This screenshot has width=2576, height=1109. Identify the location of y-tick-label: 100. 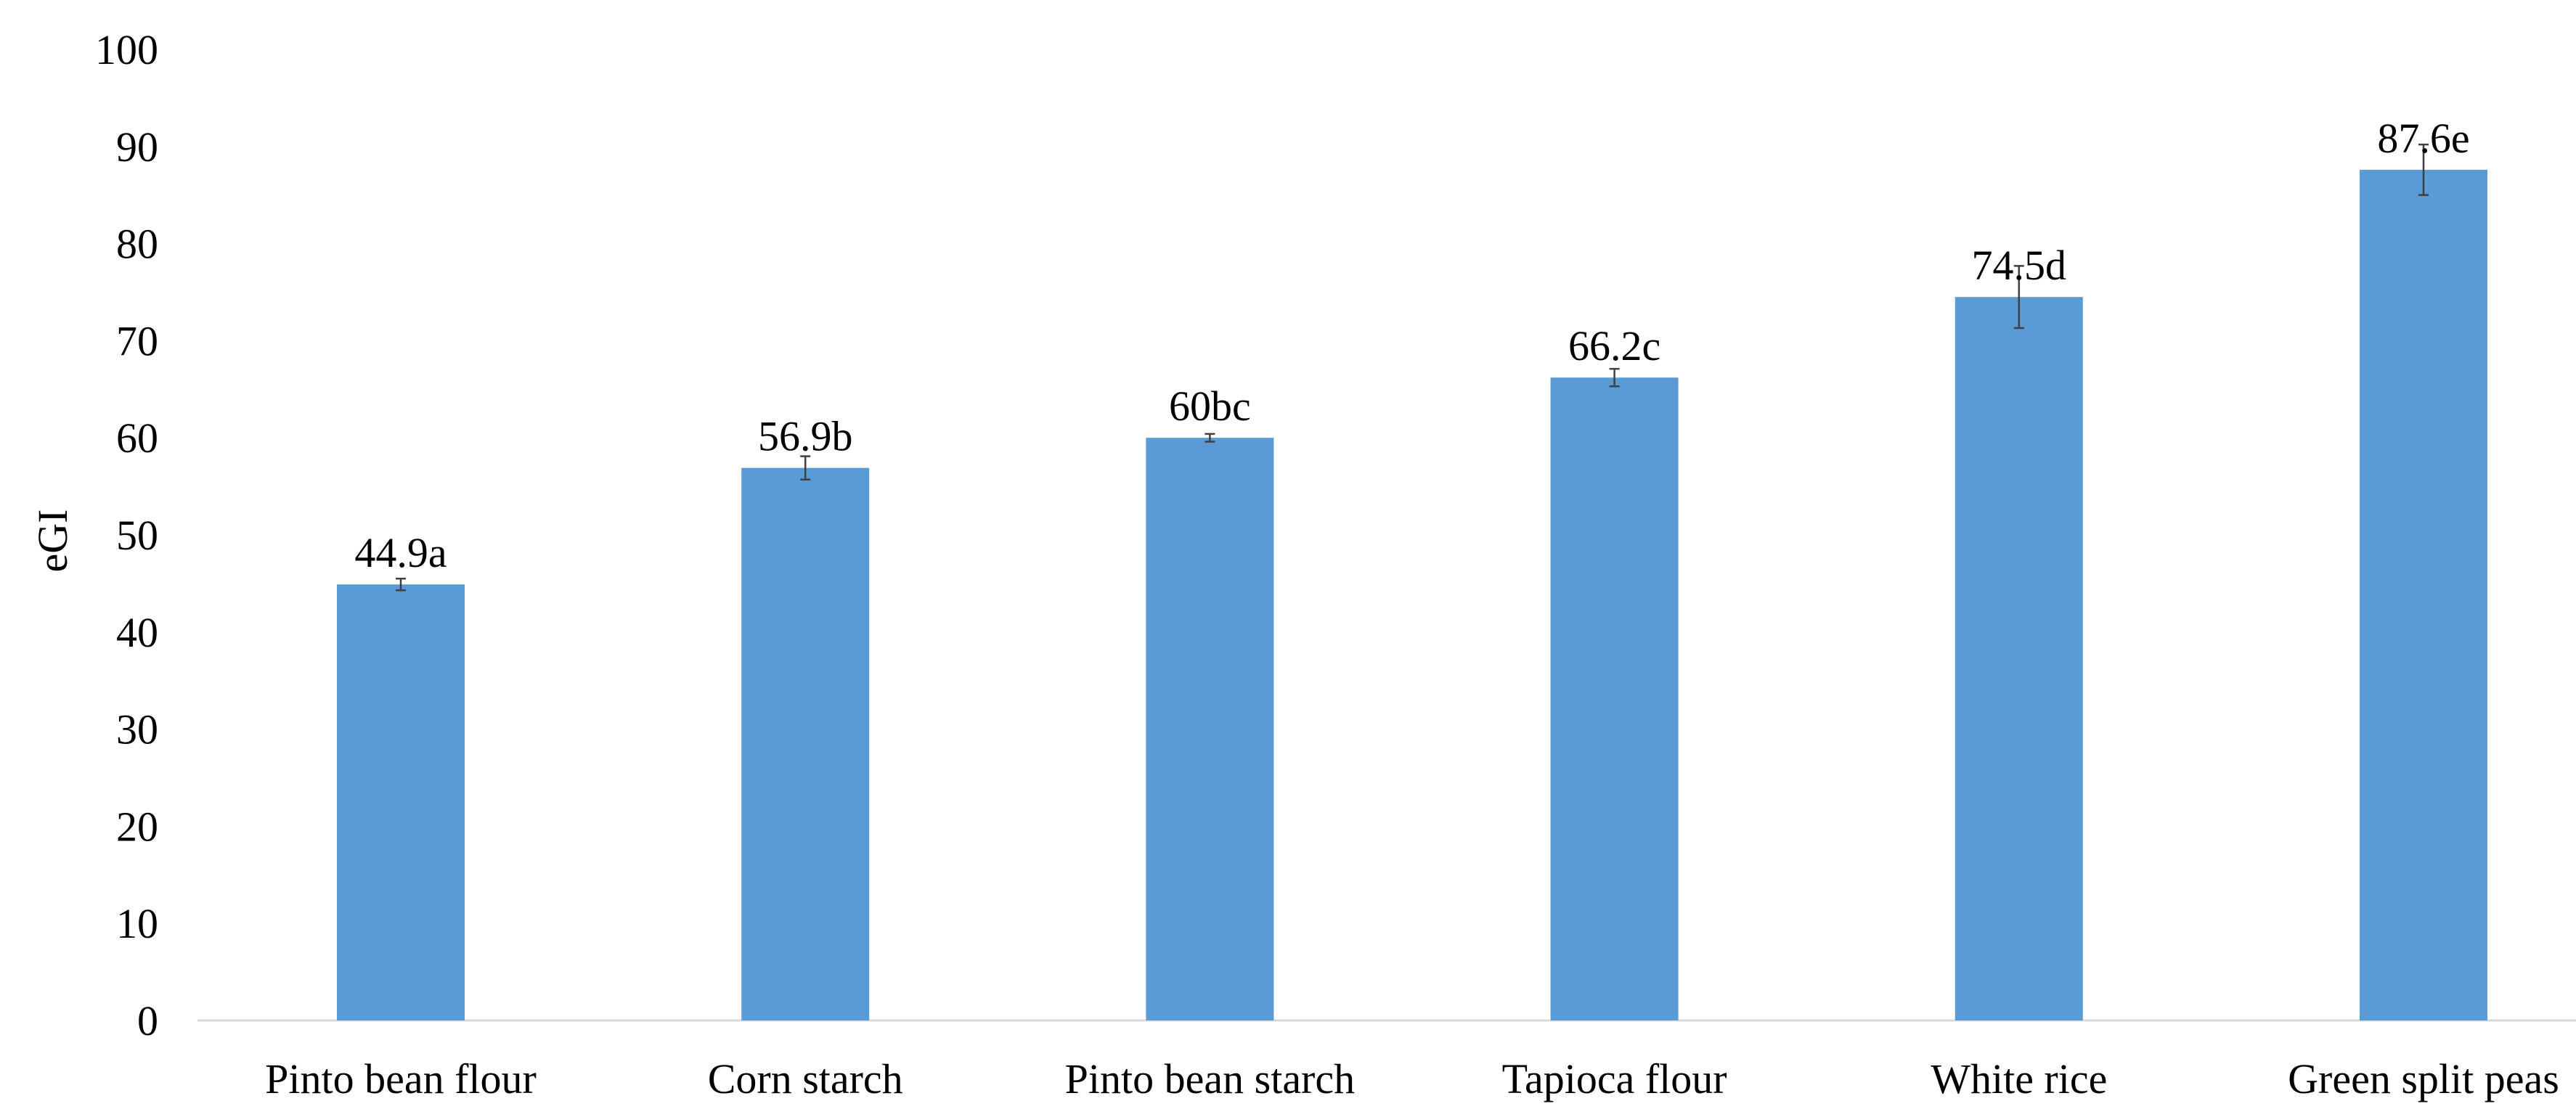
(126, 49).